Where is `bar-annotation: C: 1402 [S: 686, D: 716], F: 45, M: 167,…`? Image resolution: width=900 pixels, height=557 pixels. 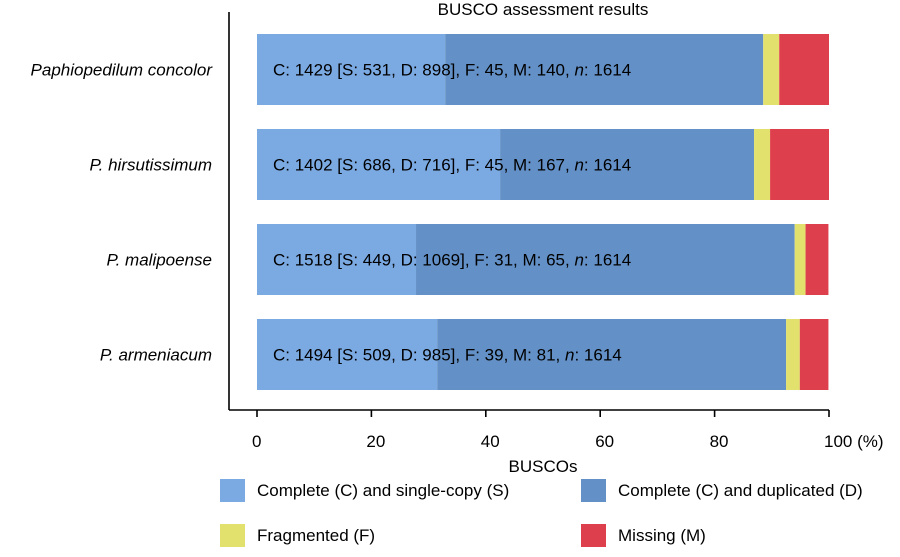 bar-annotation: C: 1402 [S: 686, D: 716], F: 45, M: 167,… is located at coordinates (452, 165).